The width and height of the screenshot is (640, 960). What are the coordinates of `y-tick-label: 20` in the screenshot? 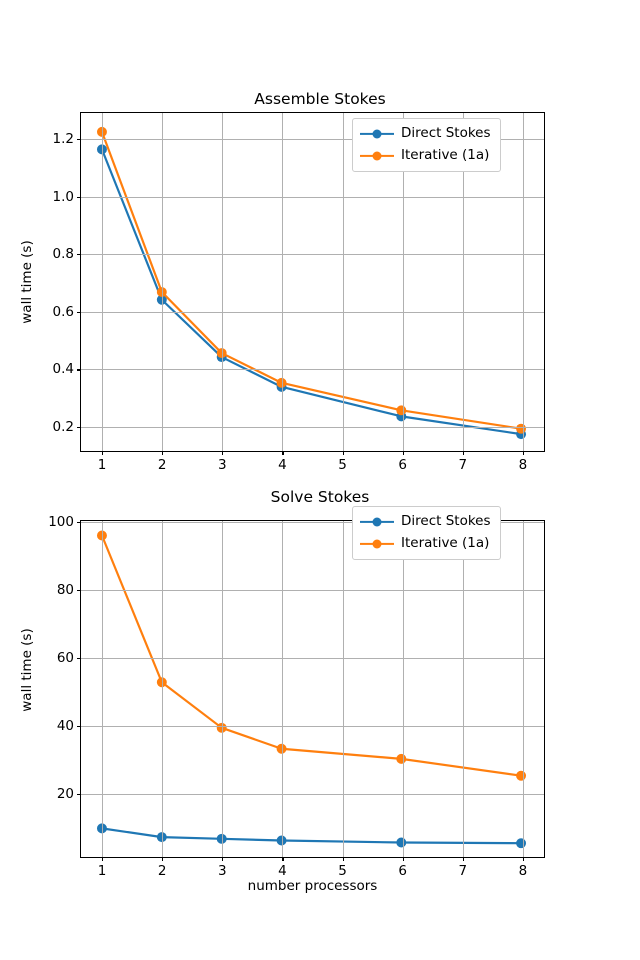 It's located at (65, 793).